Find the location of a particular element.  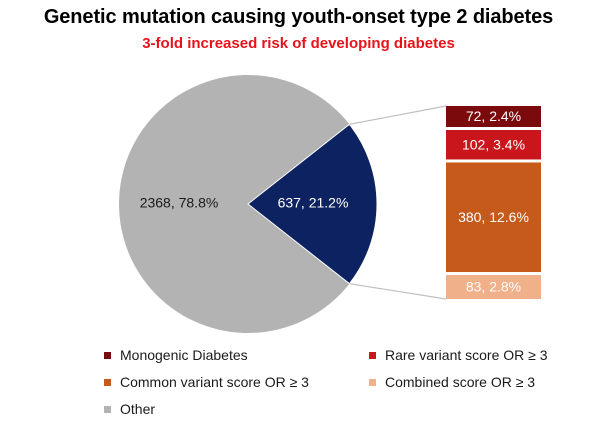

bar-label-rare: 102, 3.4% is located at coordinates (493, 144).